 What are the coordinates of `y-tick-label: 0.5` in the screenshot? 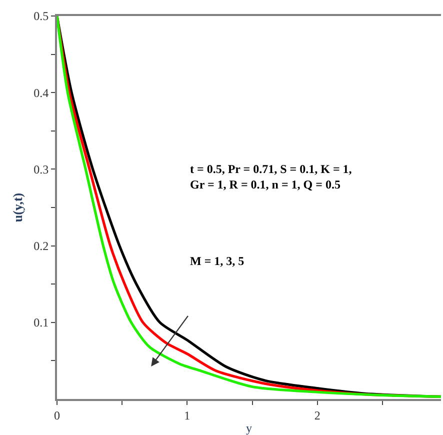 It's located at (41, 16).